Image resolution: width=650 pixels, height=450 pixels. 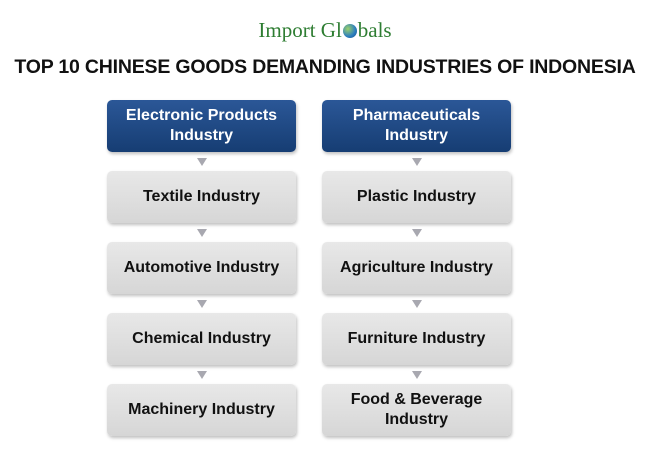 What do you see at coordinates (416, 126) in the screenshot?
I see `header-box: Pharmaceuticals Industry` at bounding box center [416, 126].